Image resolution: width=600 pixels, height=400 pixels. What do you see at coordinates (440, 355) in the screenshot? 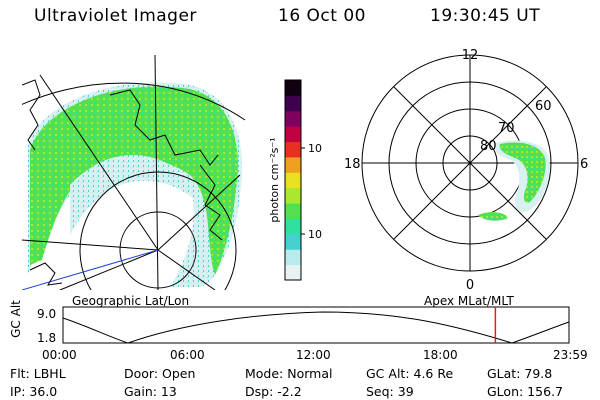
I see `timeline-xtick-1800: 18:00` at bounding box center [440, 355].